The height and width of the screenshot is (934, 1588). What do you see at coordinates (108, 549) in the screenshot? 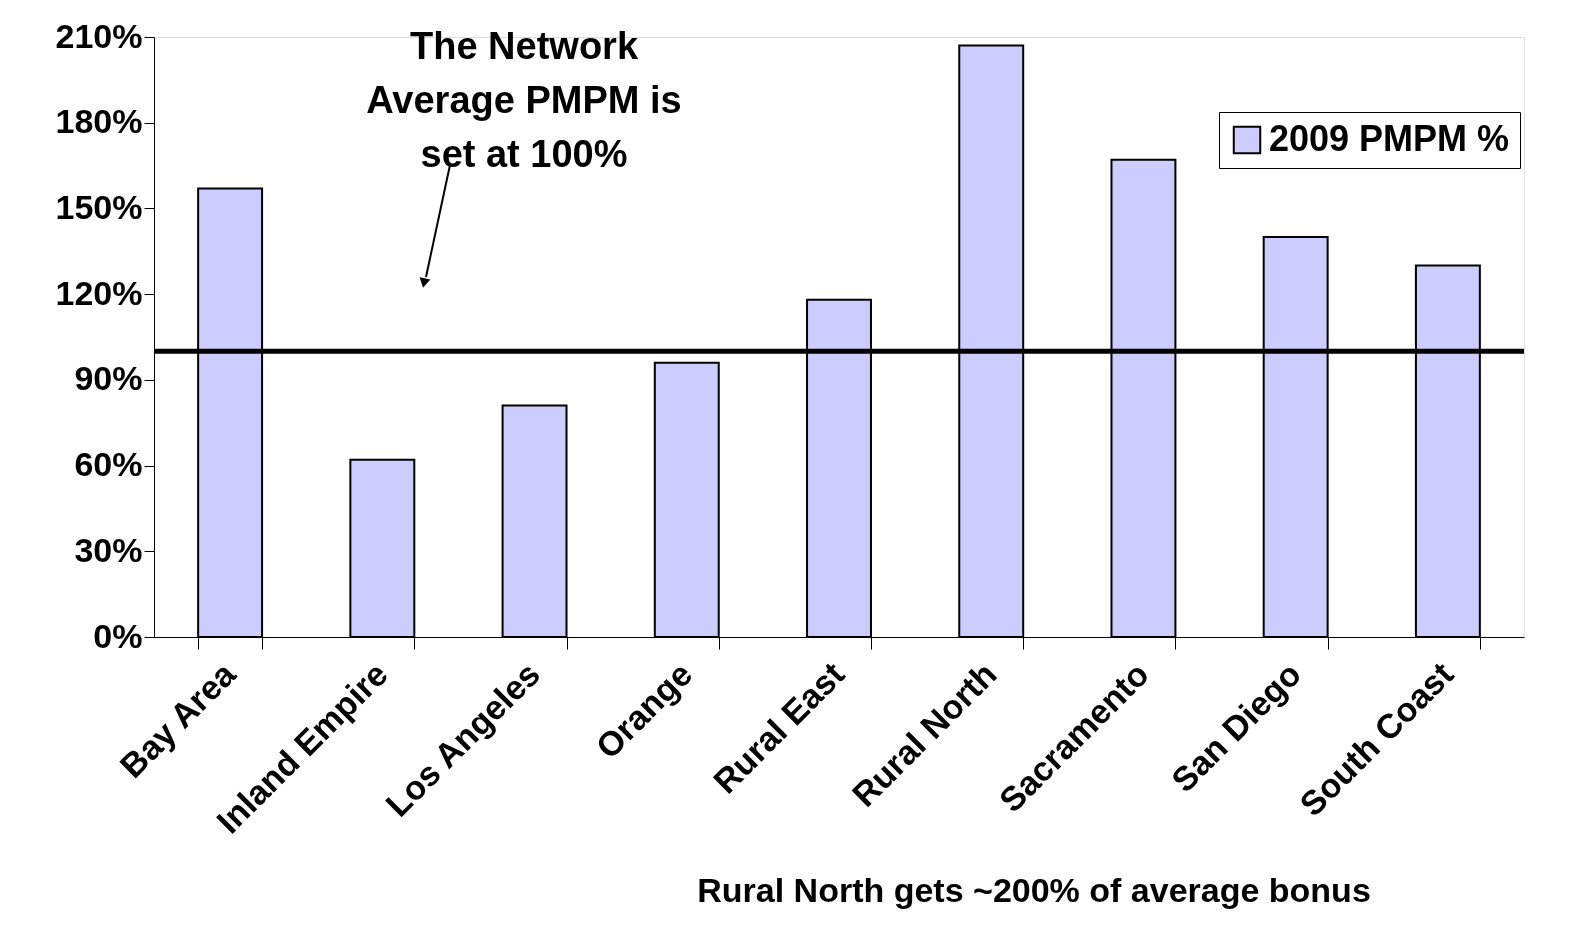
I see `y-tick-label: 30%` at bounding box center [108, 549].